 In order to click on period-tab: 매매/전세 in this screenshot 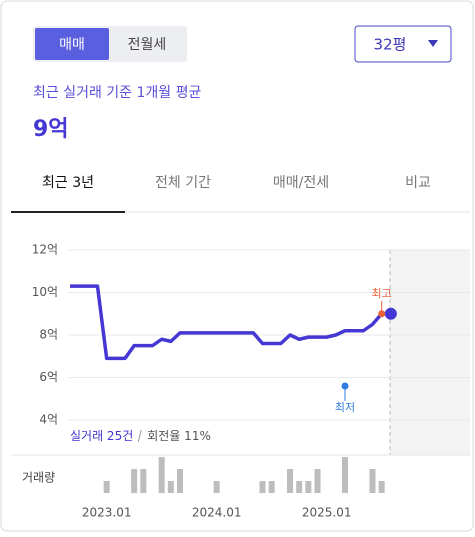, I will do `click(301, 183)`.